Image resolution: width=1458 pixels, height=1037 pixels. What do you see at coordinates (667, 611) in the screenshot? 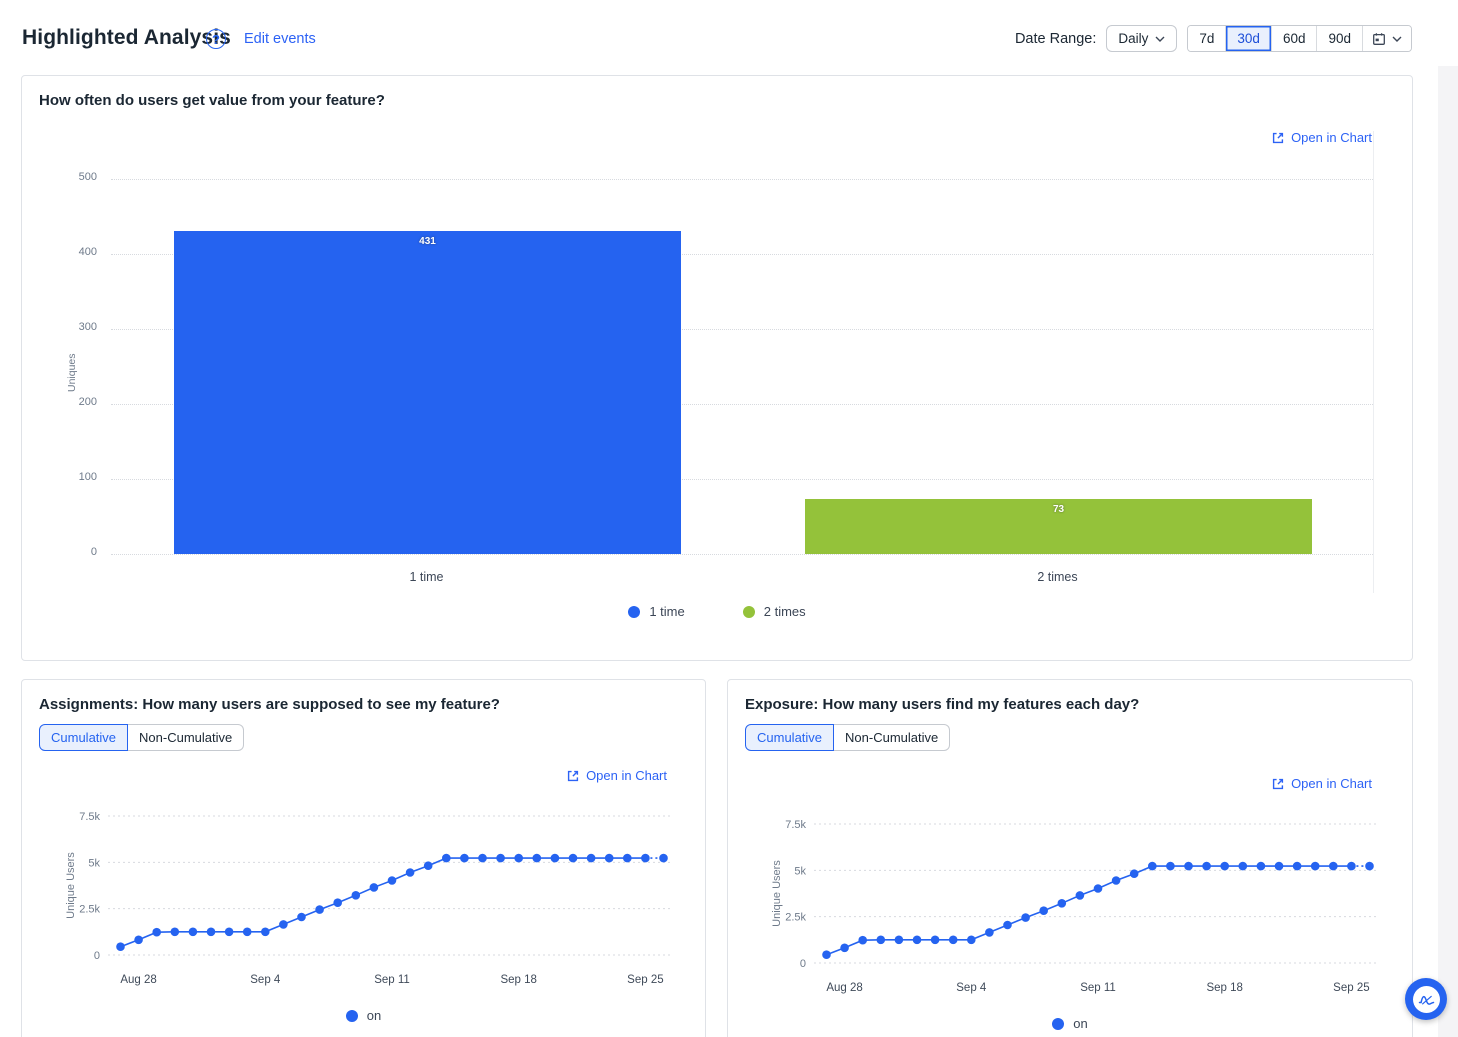
I see `legend-label: 1 time` at bounding box center [667, 611].